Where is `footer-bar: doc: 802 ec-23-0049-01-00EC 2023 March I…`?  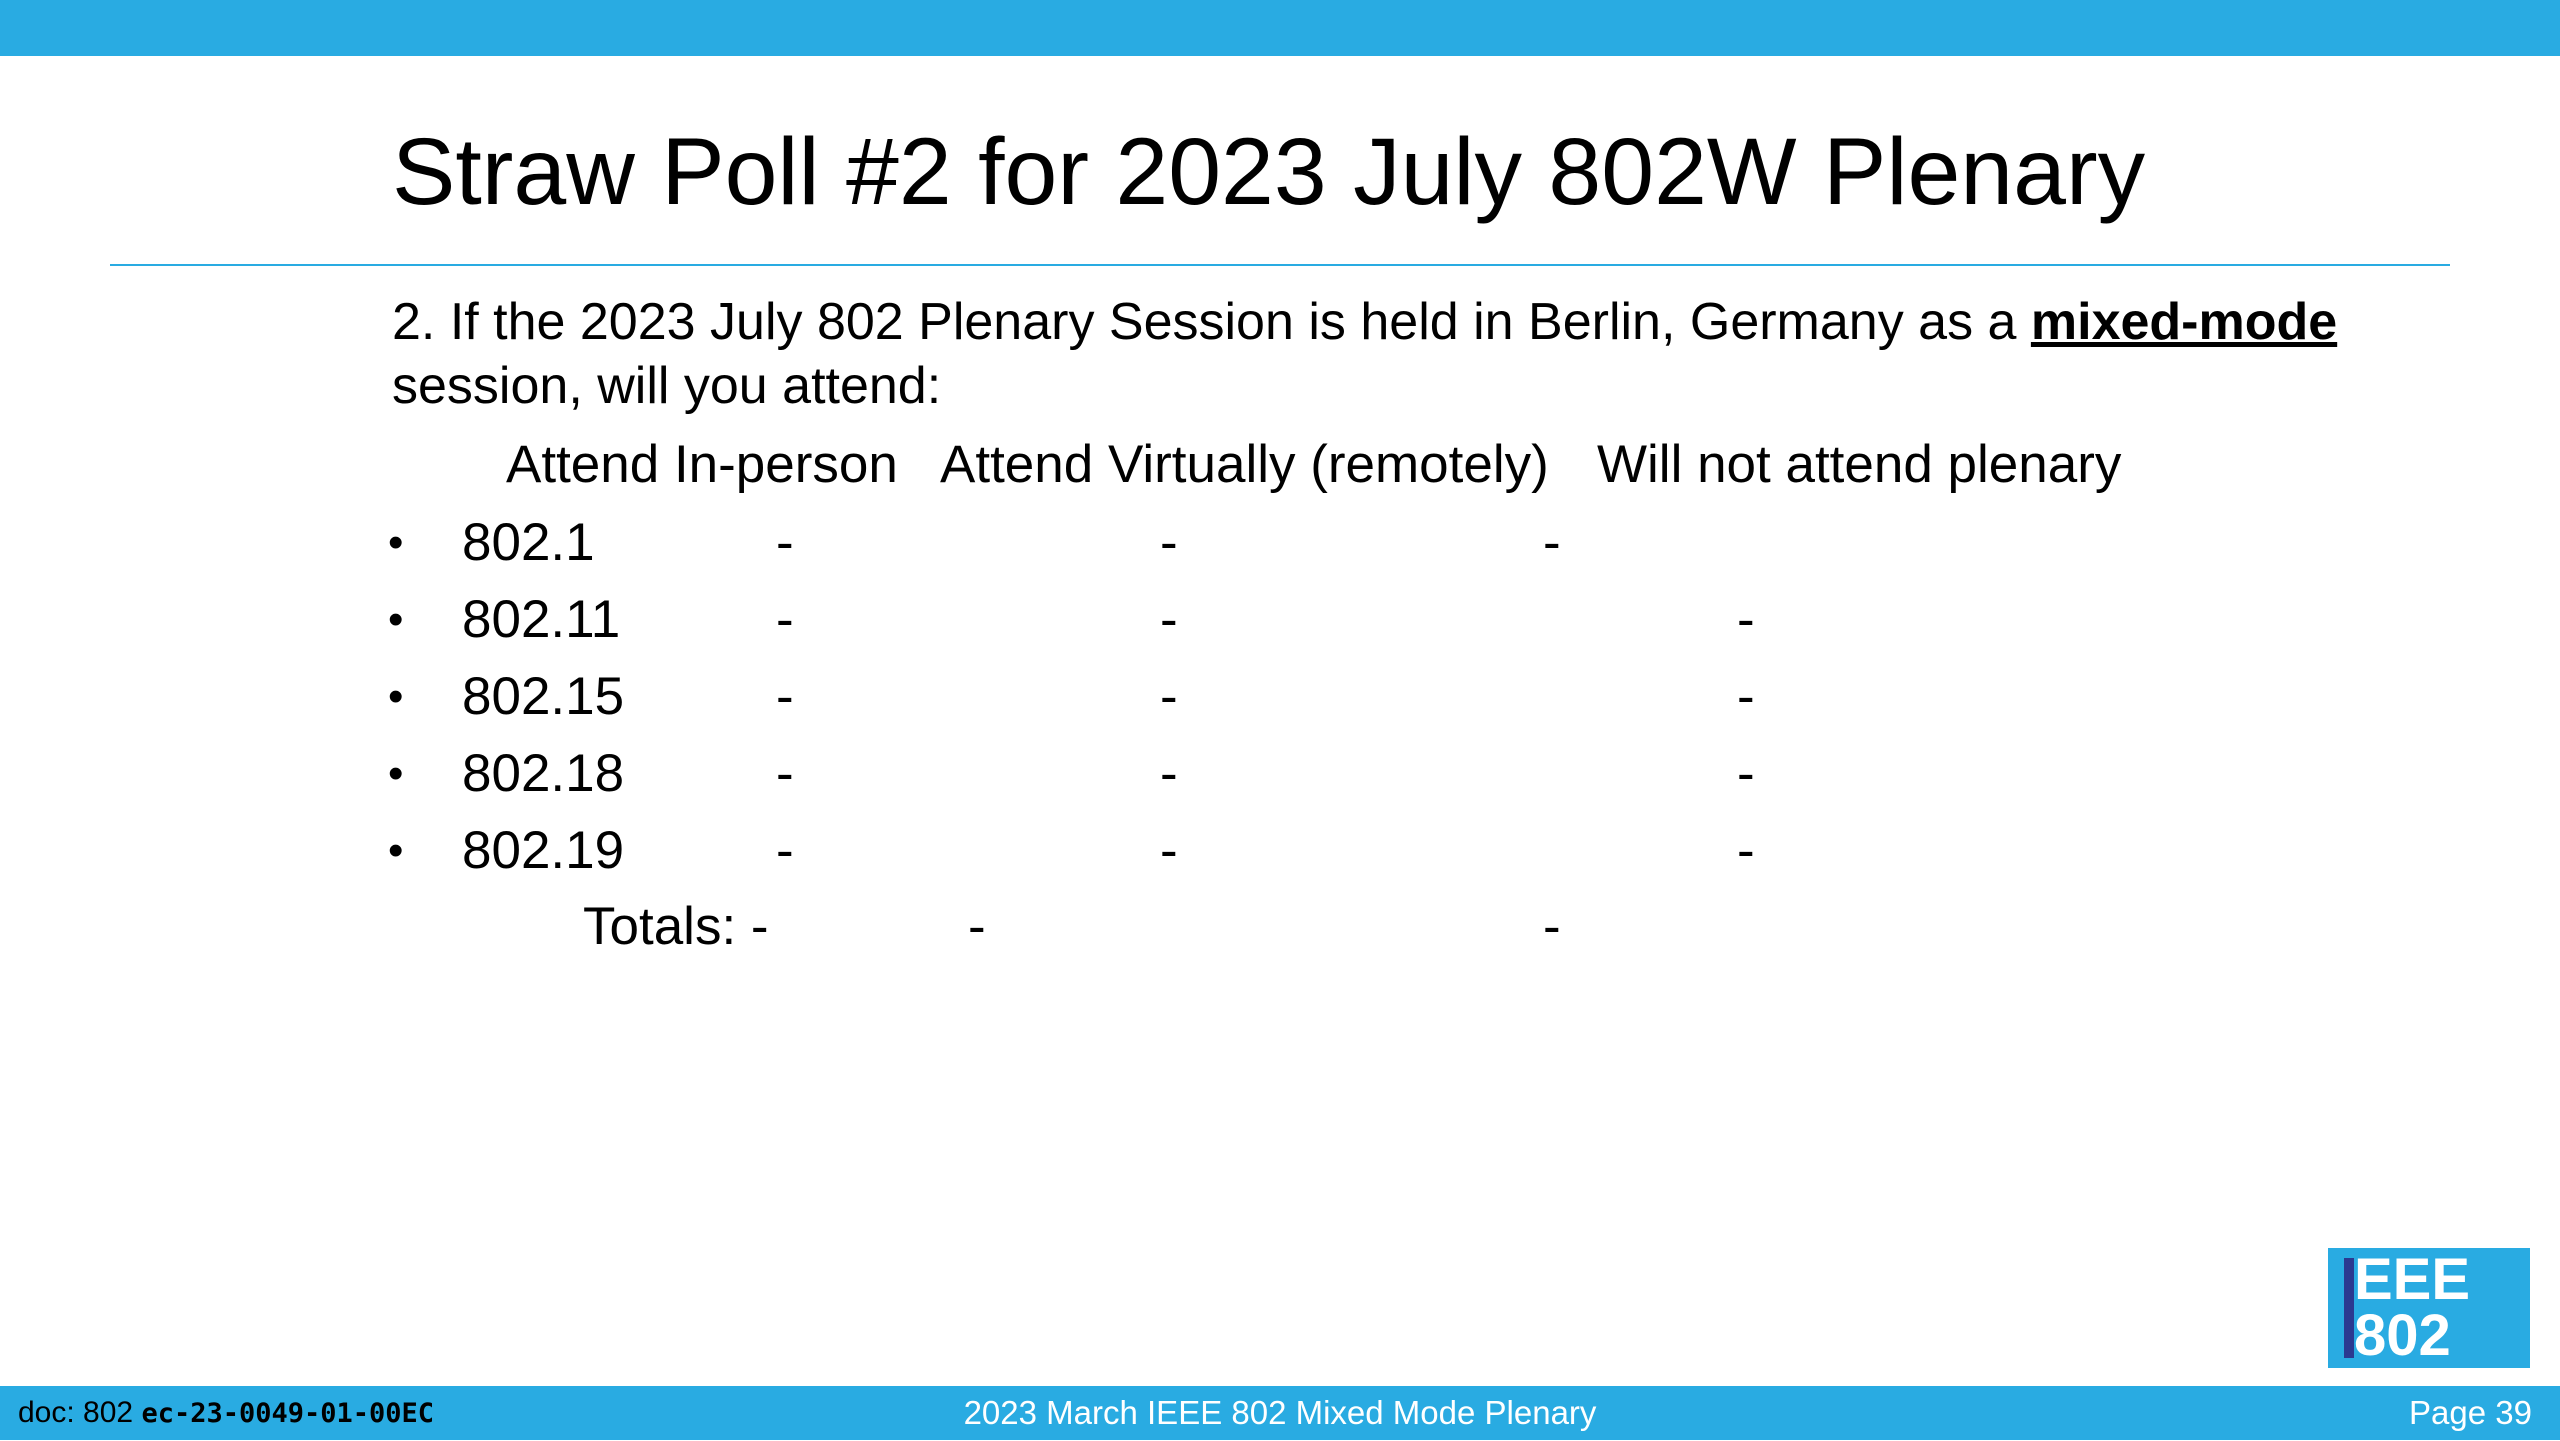
footer-bar: doc: 802 ec-23-0049-01-00EC 2023 March I… is located at coordinates (1280, 1413).